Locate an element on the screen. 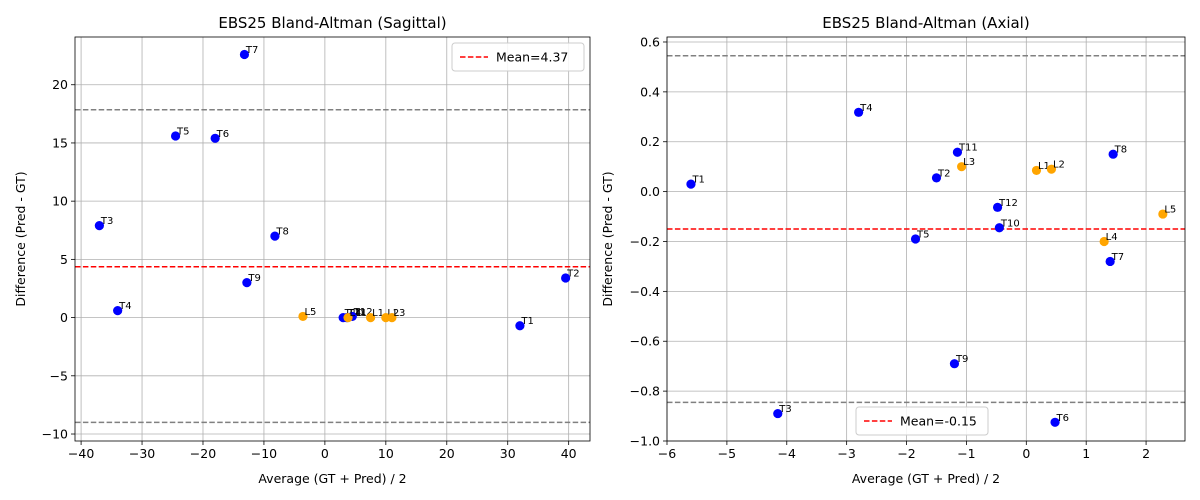  x-tick-label: −40 is located at coordinates (81, 453).